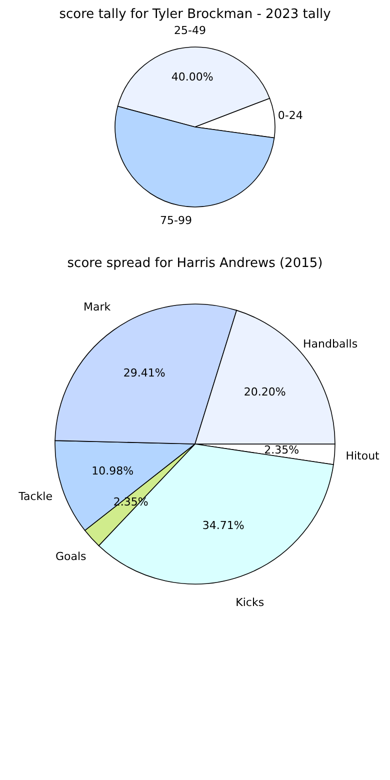 Image resolution: width=390 pixels, height=780 pixels. I want to click on slice-label: Mark, so click(98, 307).